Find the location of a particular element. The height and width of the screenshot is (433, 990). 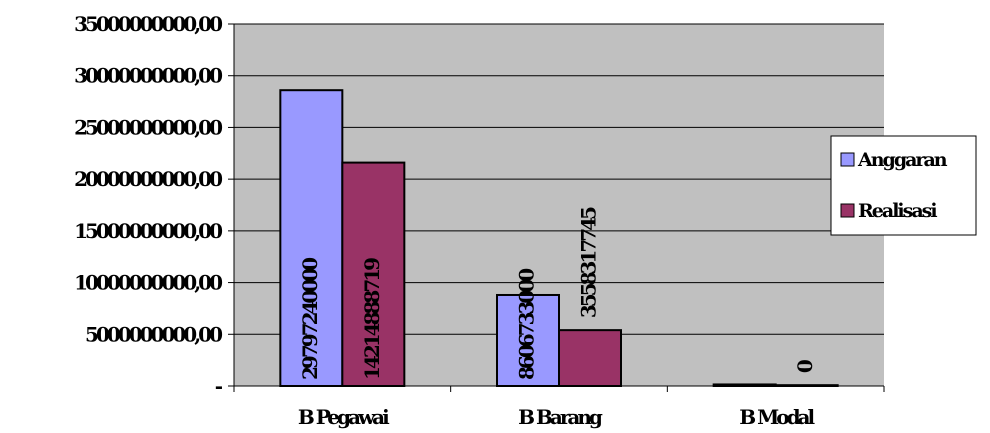

data-label: 0 is located at coordinates (805, 366).